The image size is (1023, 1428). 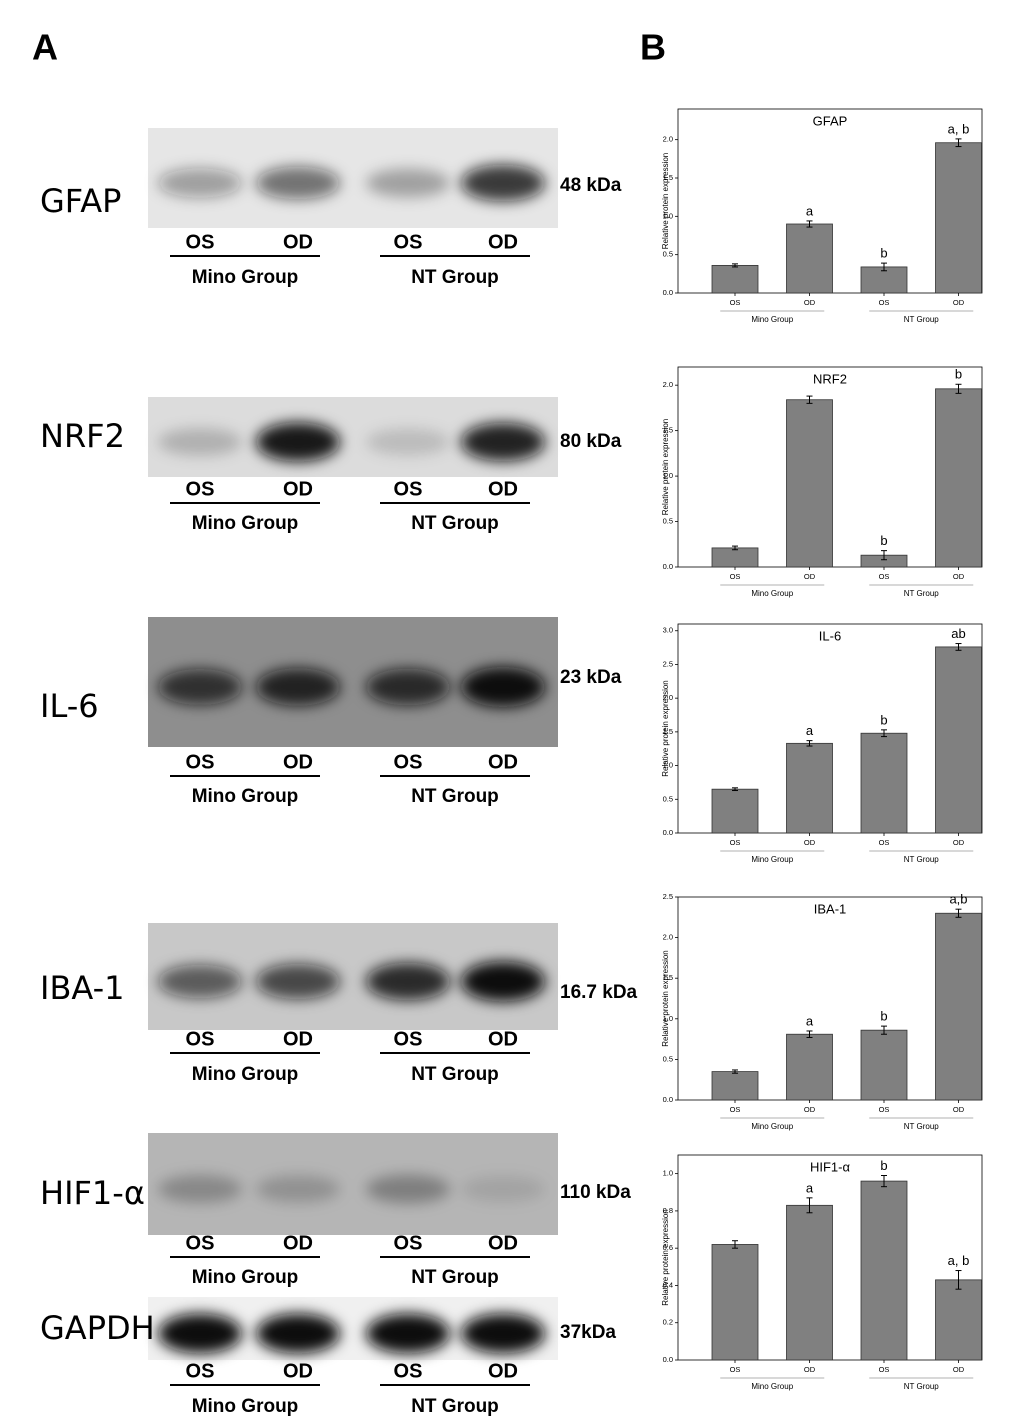 I want to click on protein-name: HIF1-α, so click(x=92, y=1193).